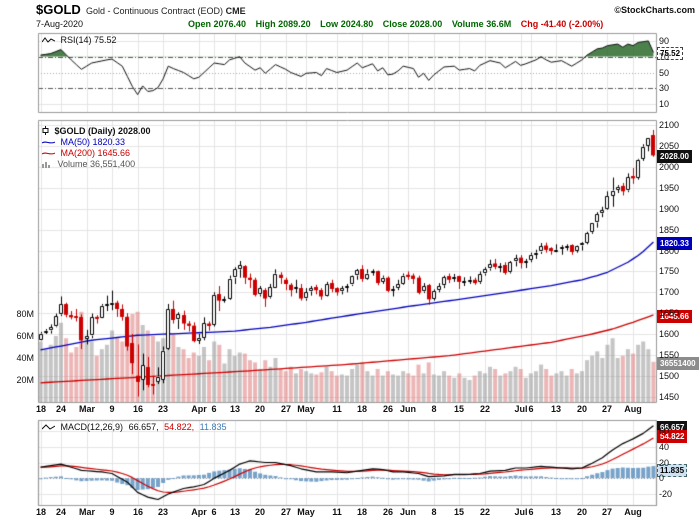  What do you see at coordinates (521, 409) in the screenshot?
I see `x-axis-tick: Jul` at bounding box center [521, 409].